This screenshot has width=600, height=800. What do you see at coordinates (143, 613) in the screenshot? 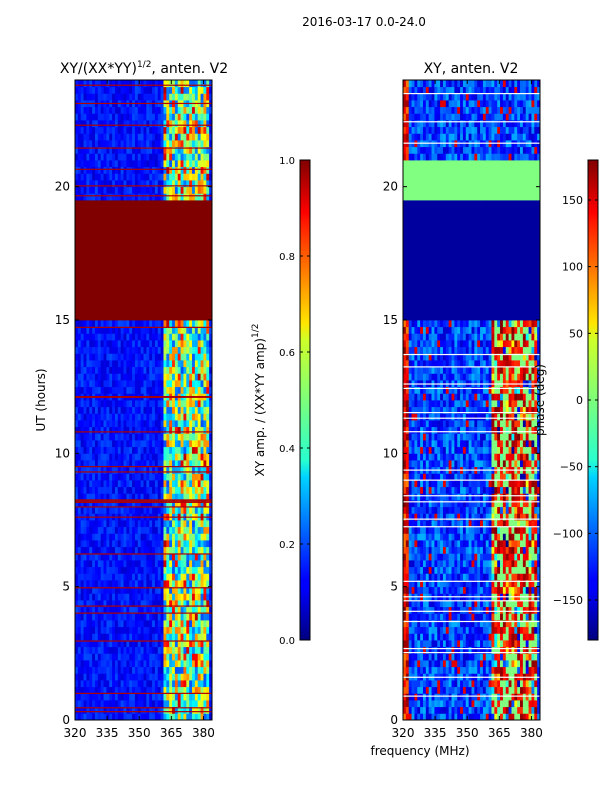
I see `streak-line` at bounding box center [143, 613].